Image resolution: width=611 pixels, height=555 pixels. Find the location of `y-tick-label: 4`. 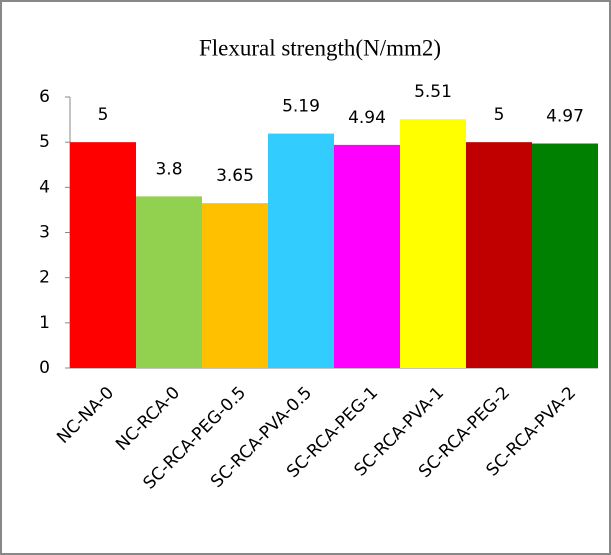

y-tick-label: 4 is located at coordinates (44, 187).